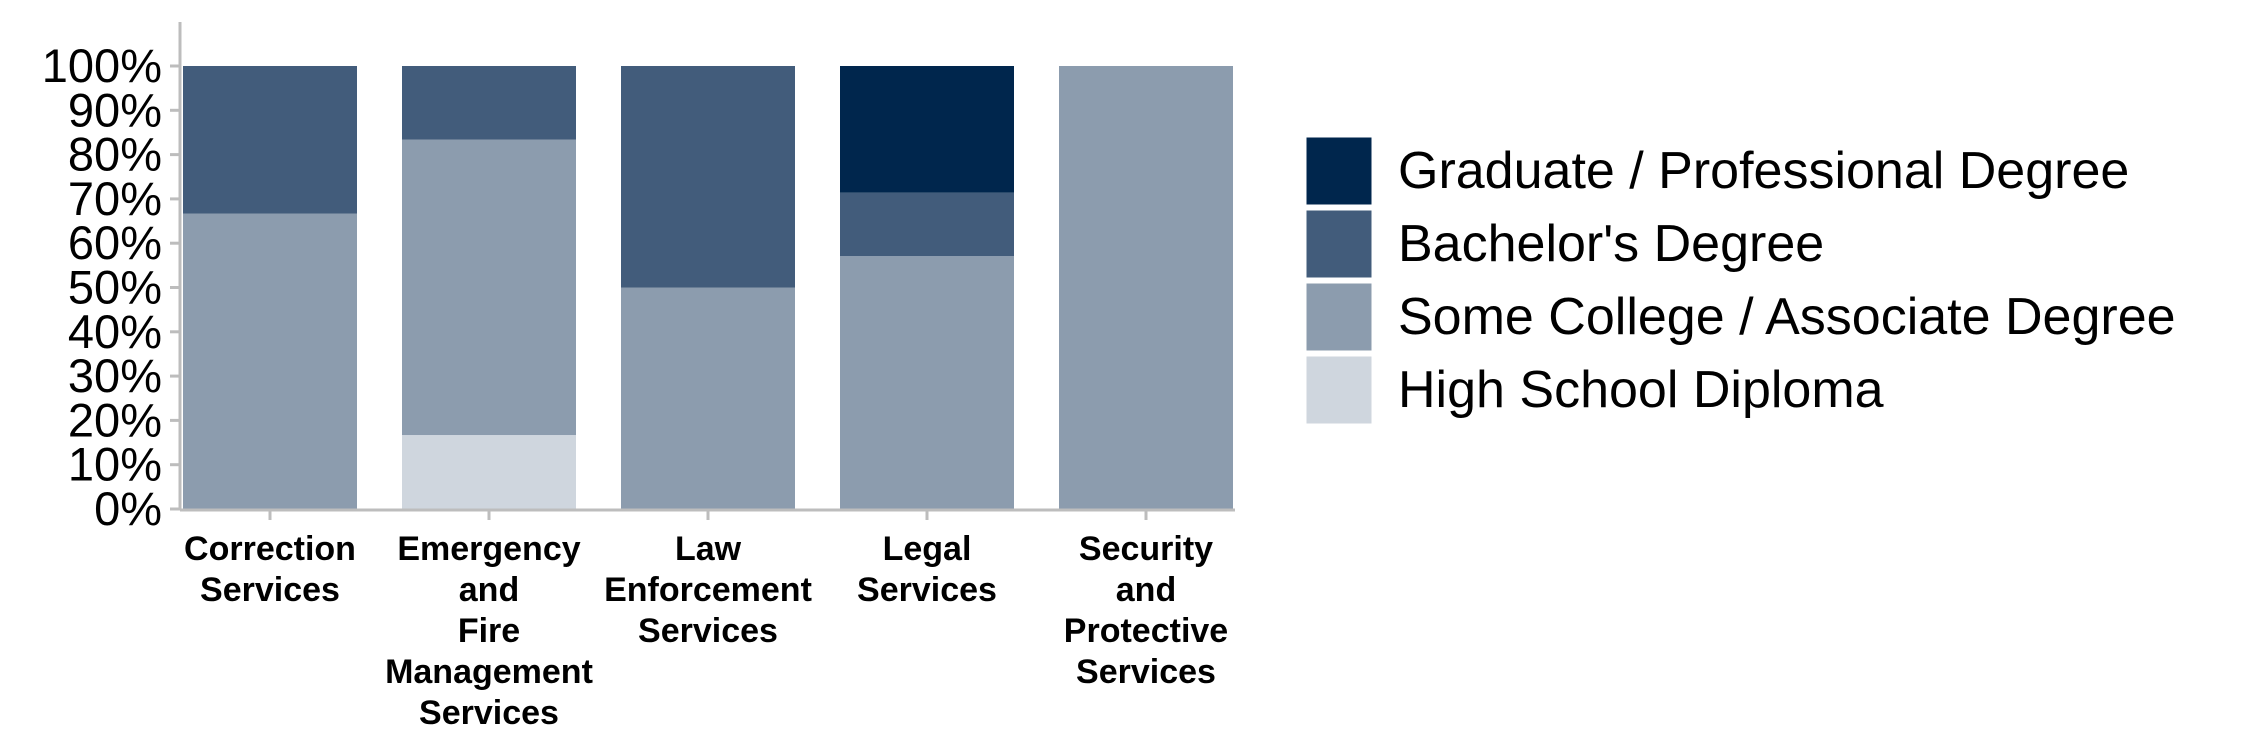 The width and height of the screenshot is (2250, 750). I want to click on x-tick-label-line: Legal, so click(927, 549).